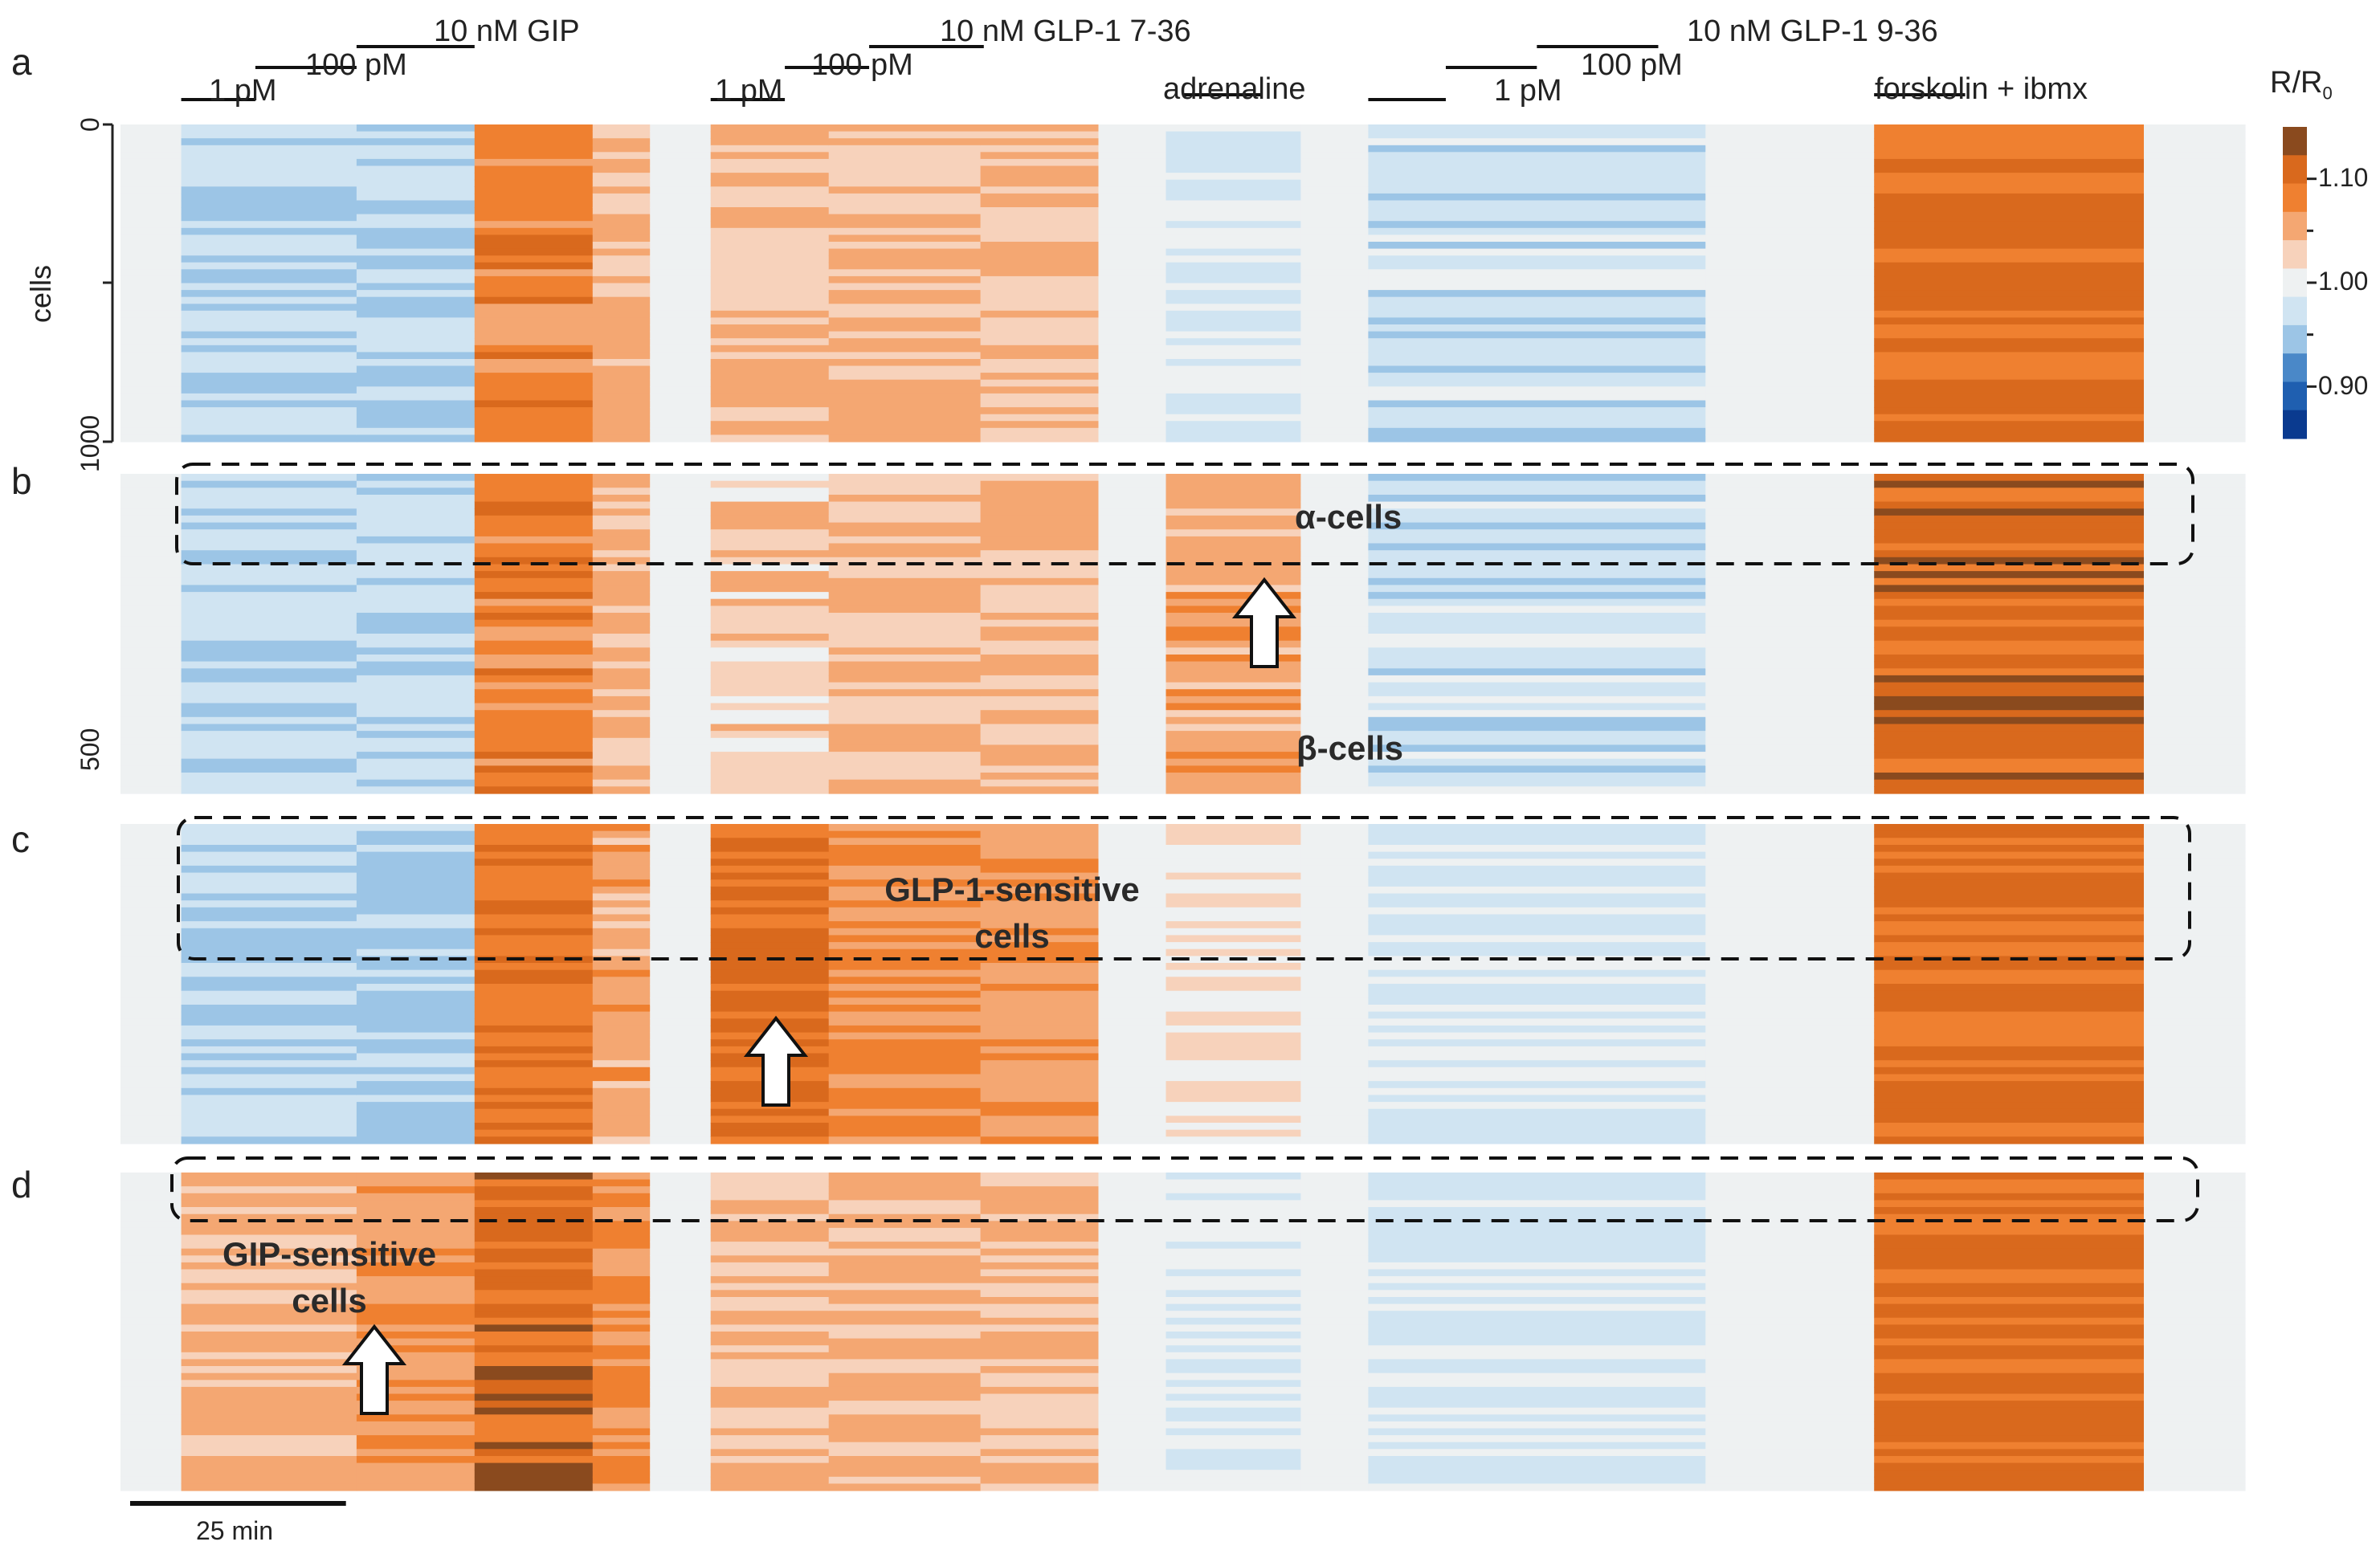 The image size is (2380, 1558). Describe the element at coordinates (2295, 396) in the screenshot. I see `colorbar-segment` at that location.